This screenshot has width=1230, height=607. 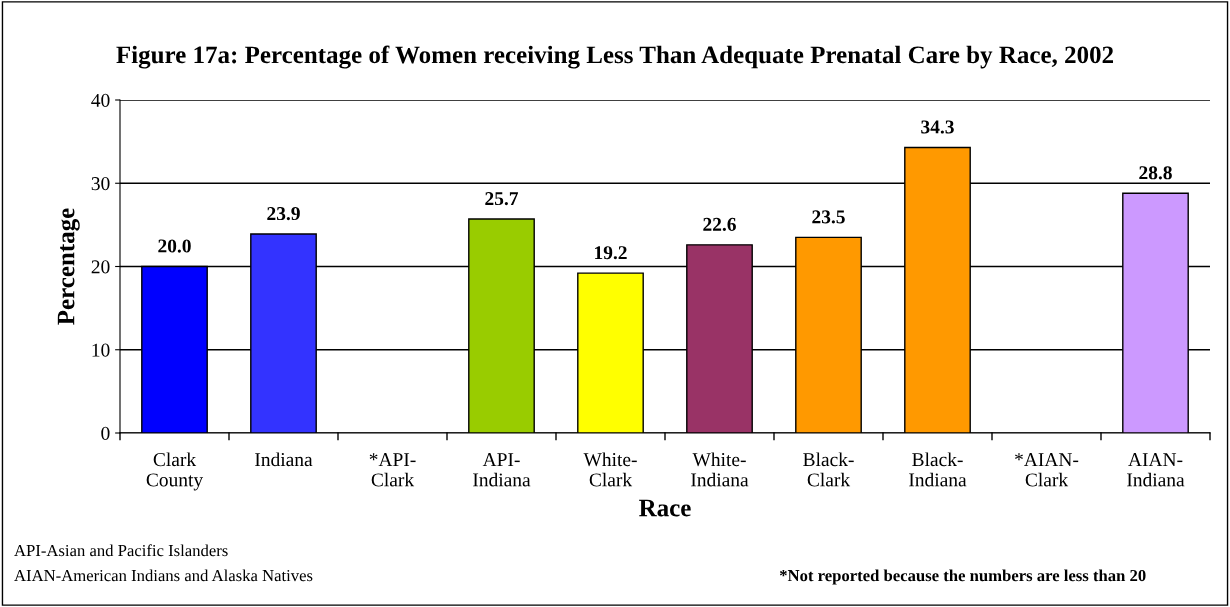 I want to click on x-tick-label: Black- Indiana, so click(x=938, y=469).